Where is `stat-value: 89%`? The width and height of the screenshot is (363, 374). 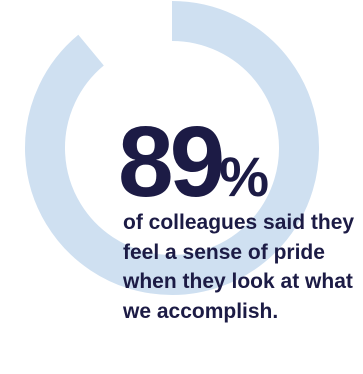
stat-value: 89% is located at coordinates (193, 162).